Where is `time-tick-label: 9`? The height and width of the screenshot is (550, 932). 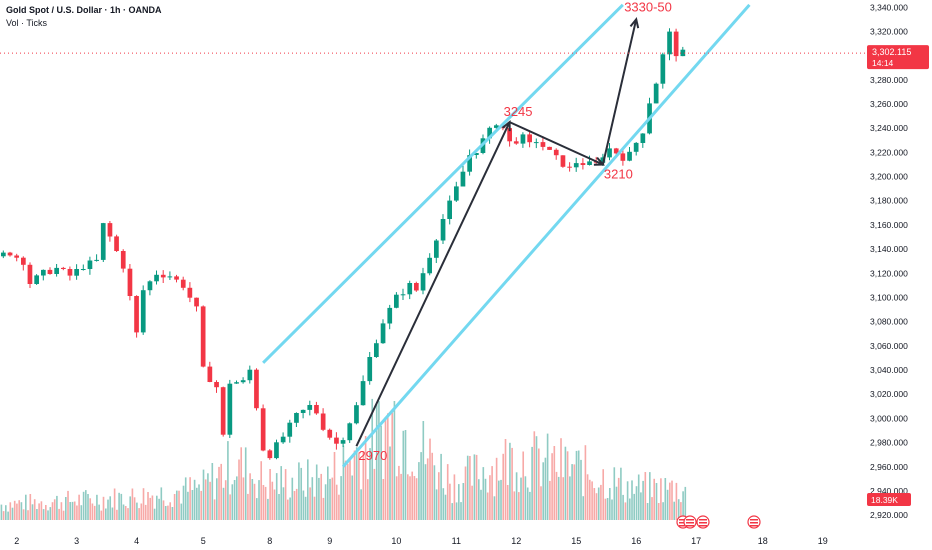
time-tick-label: 9 is located at coordinates (329, 541).